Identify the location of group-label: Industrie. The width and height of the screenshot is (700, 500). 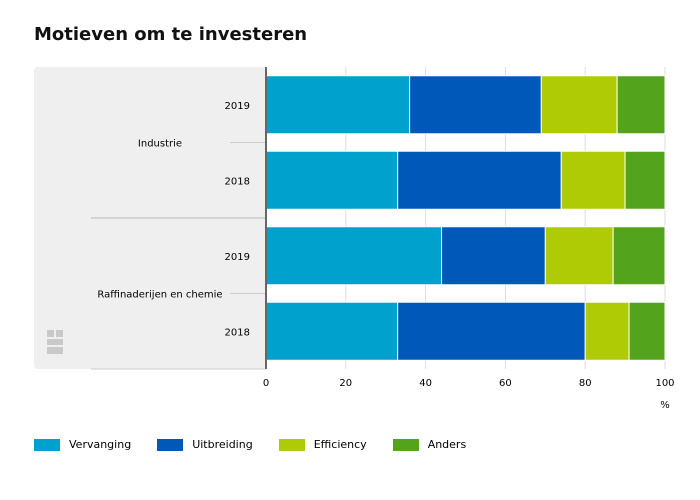
(160, 144).